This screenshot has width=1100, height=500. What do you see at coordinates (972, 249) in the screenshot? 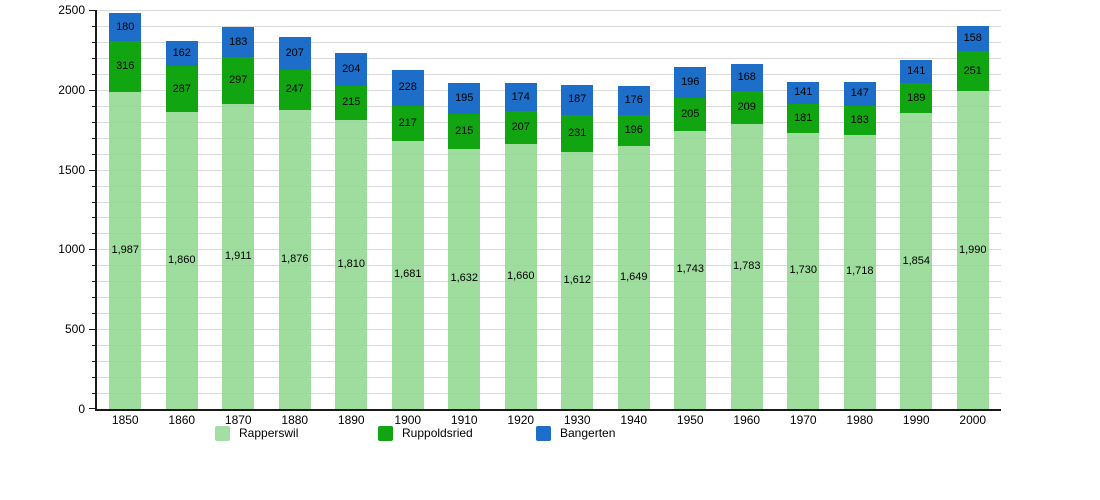
I see `segment-value-label: 1,990` at bounding box center [972, 249].